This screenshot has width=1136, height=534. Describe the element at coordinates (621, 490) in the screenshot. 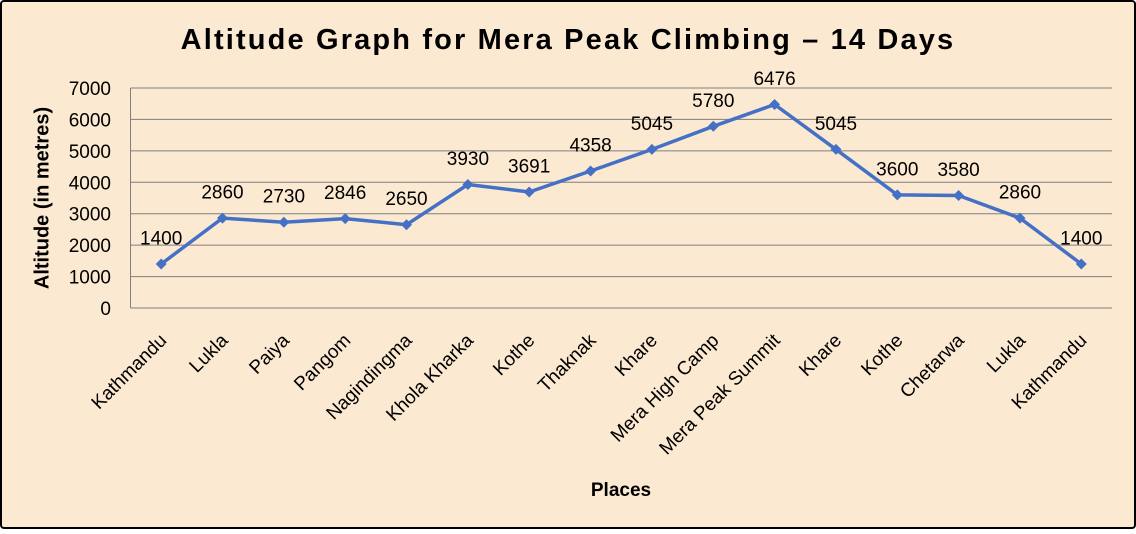

I see `svg-text: Places` at that location.